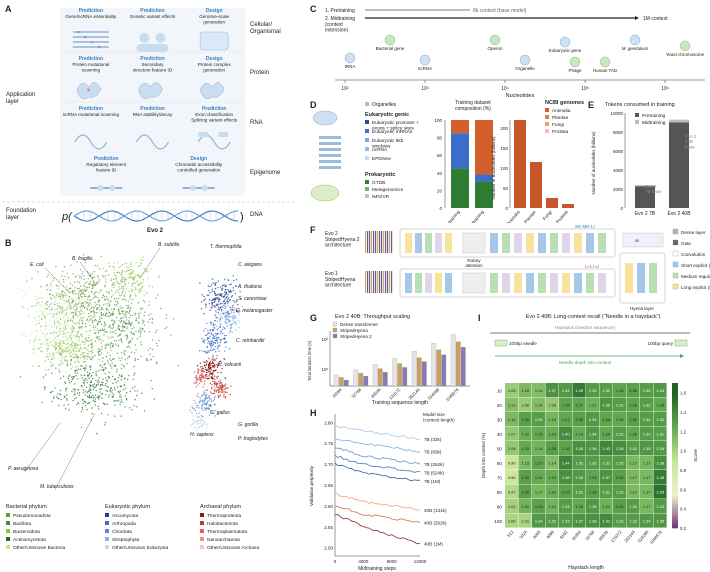  Describe the element at coordinates (593, 448) in the screenshot. I see `heatmap-value: 1.36` at that location.